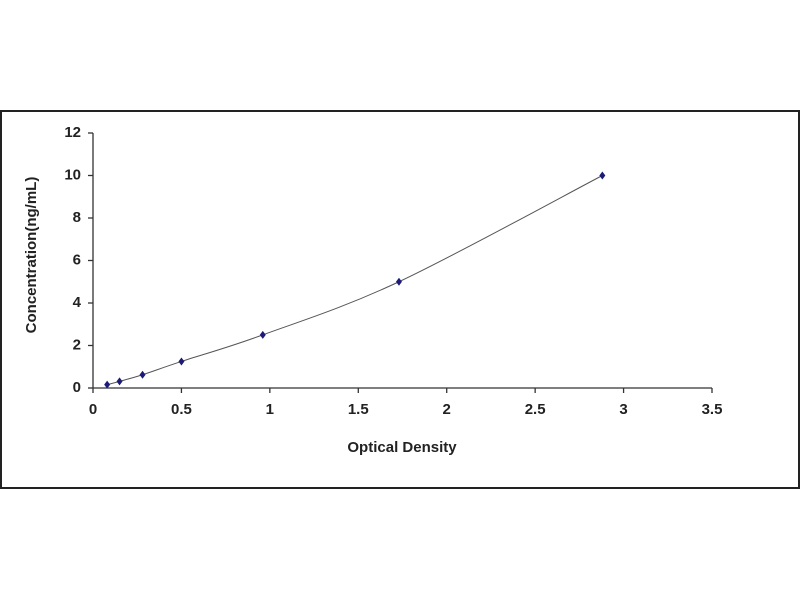 This screenshot has height=600, width=800. I want to click on x-axis-label: Optical Density, so click(402, 447).